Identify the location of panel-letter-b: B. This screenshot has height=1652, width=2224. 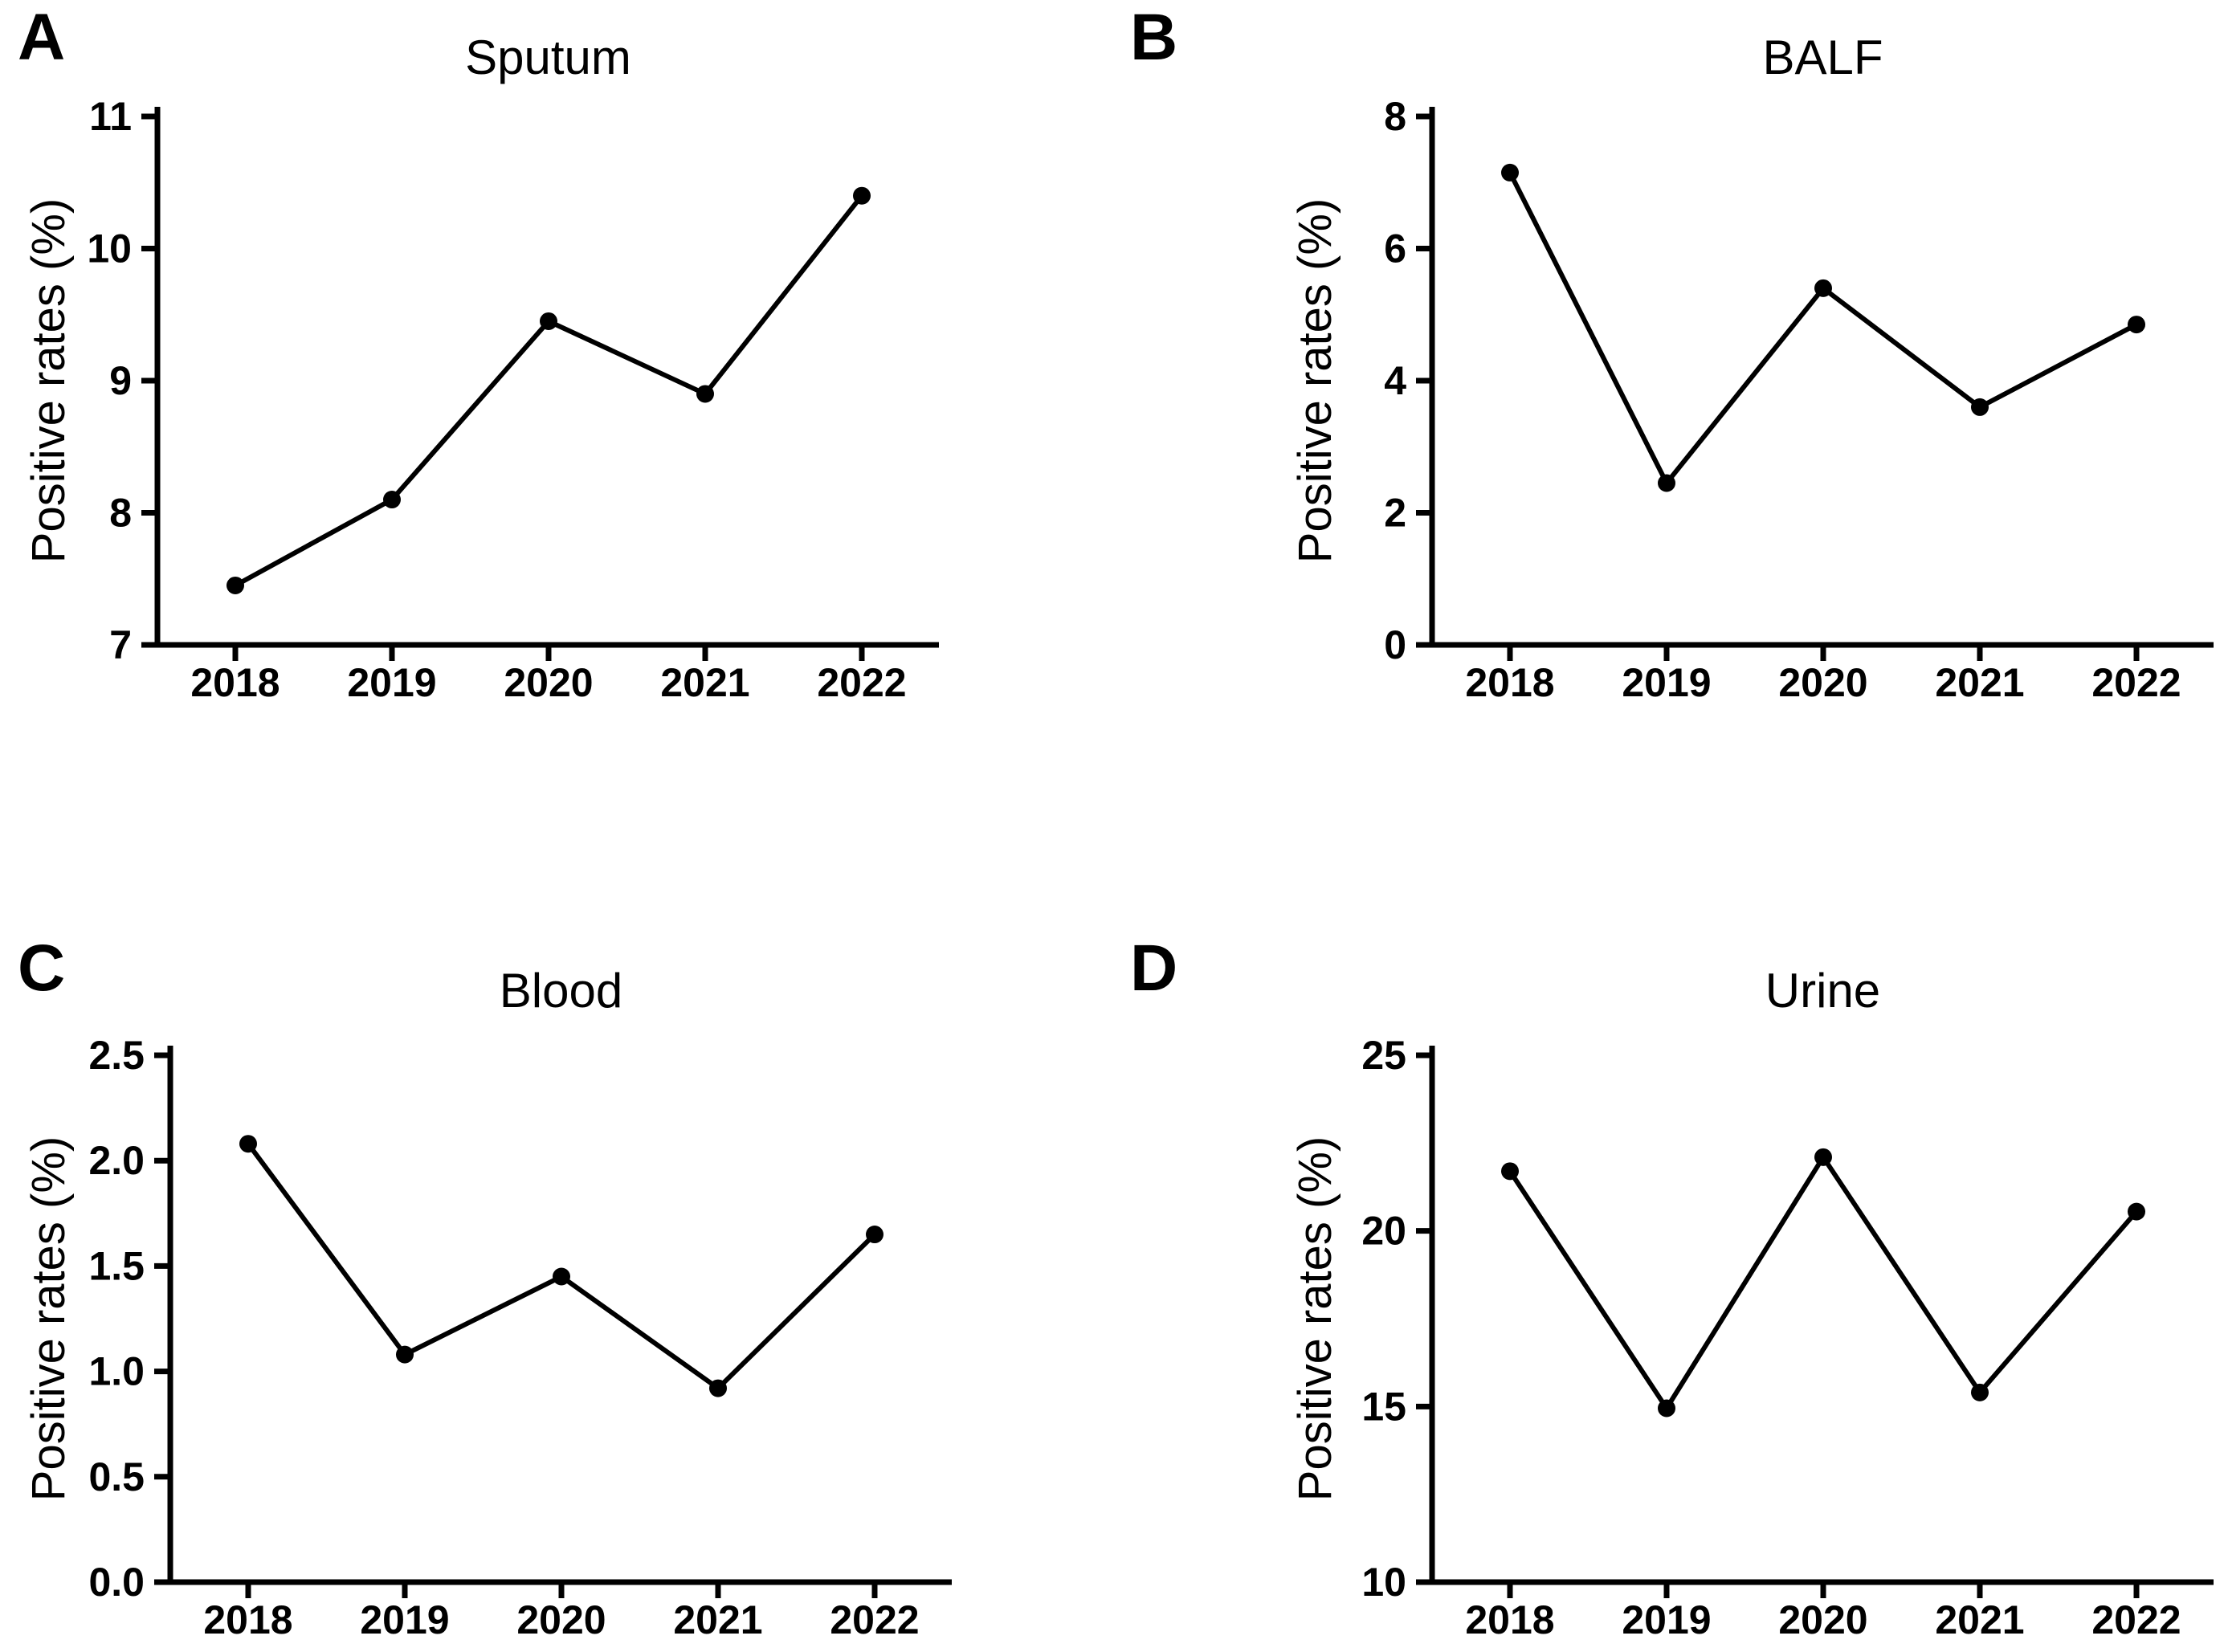
(1154, 37).